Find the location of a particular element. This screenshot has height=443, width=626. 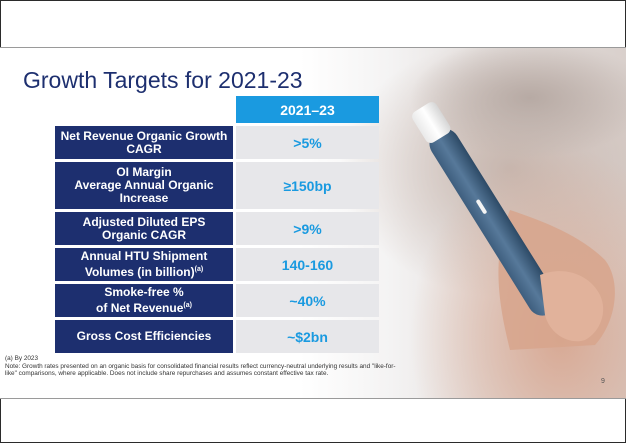

column-header-2021-23: 2021–23 is located at coordinates (307, 109).